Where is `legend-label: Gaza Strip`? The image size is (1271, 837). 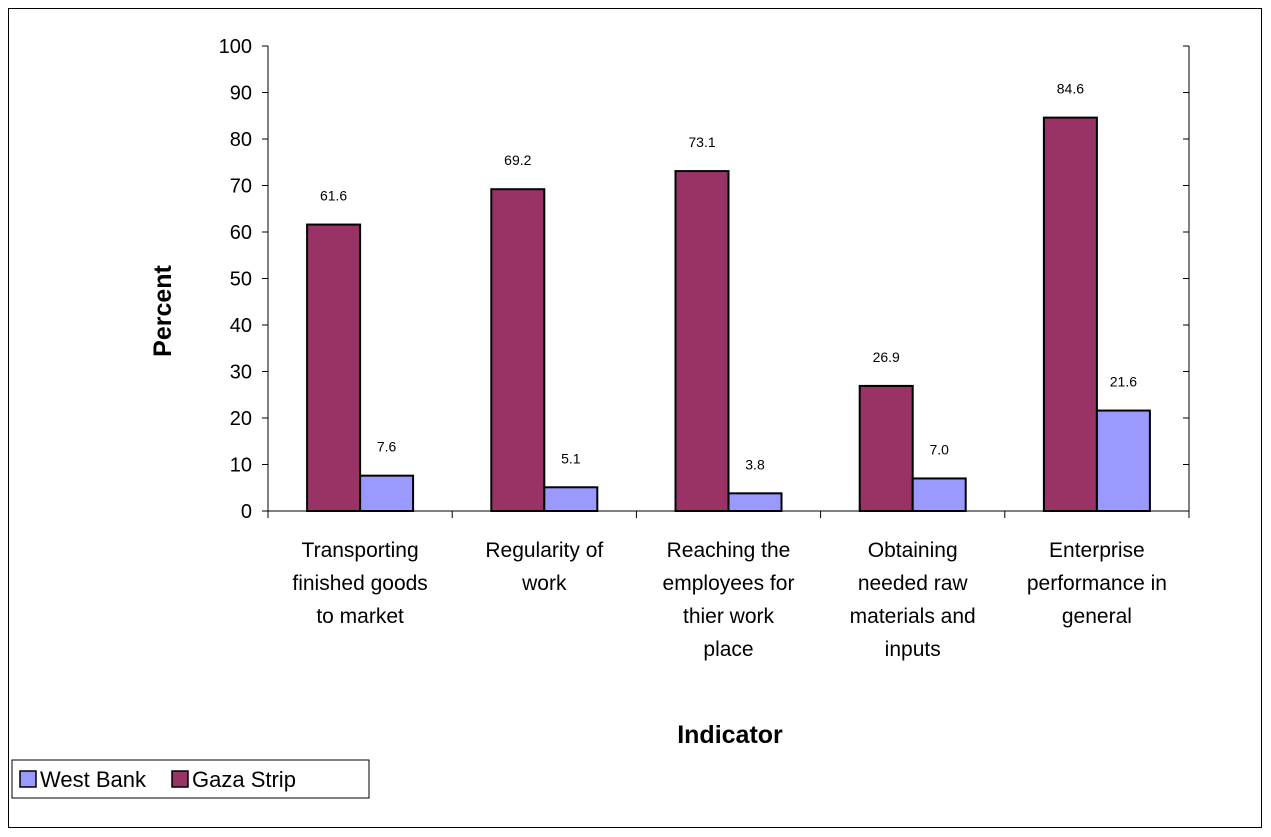
legend-label: Gaza Strip is located at coordinates (244, 779).